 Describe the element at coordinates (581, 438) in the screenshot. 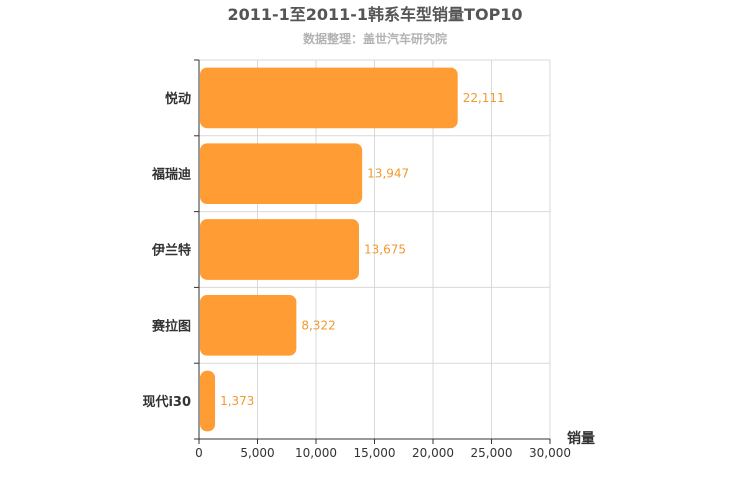

I see `x-axis-label: 销量` at that location.